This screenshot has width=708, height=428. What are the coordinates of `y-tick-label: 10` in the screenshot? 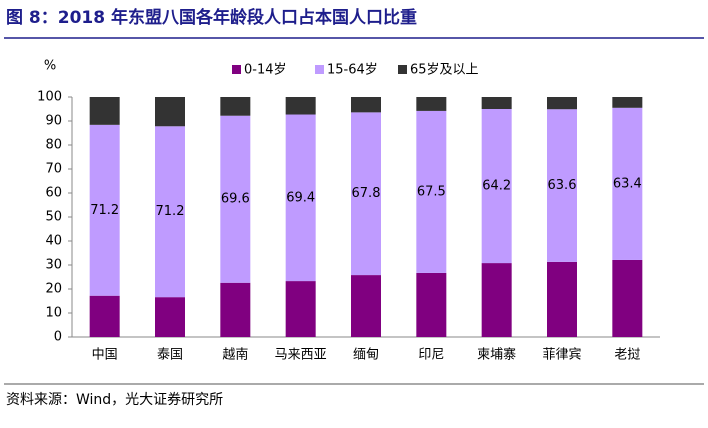 It's located at (53, 313).